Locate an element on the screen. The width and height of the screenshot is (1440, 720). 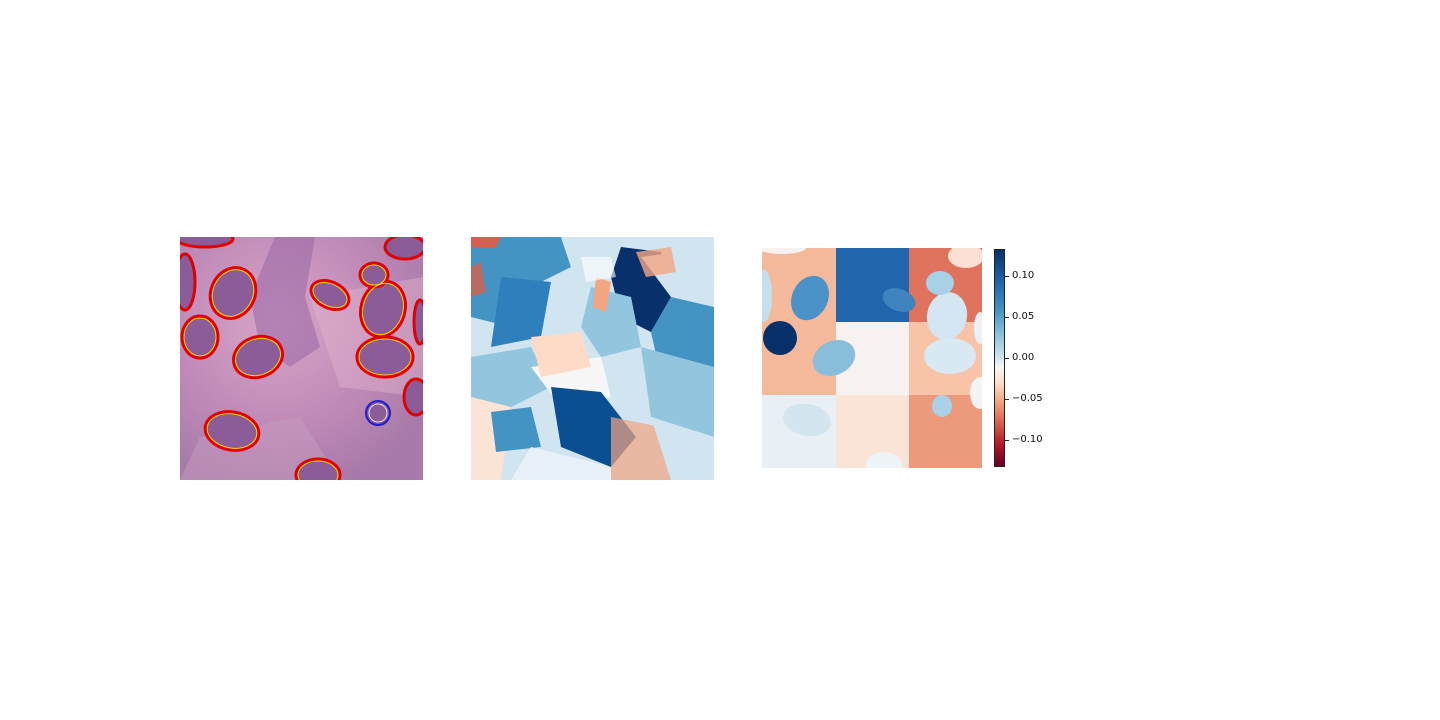
histology-image-panel is located at coordinates (301, 358).